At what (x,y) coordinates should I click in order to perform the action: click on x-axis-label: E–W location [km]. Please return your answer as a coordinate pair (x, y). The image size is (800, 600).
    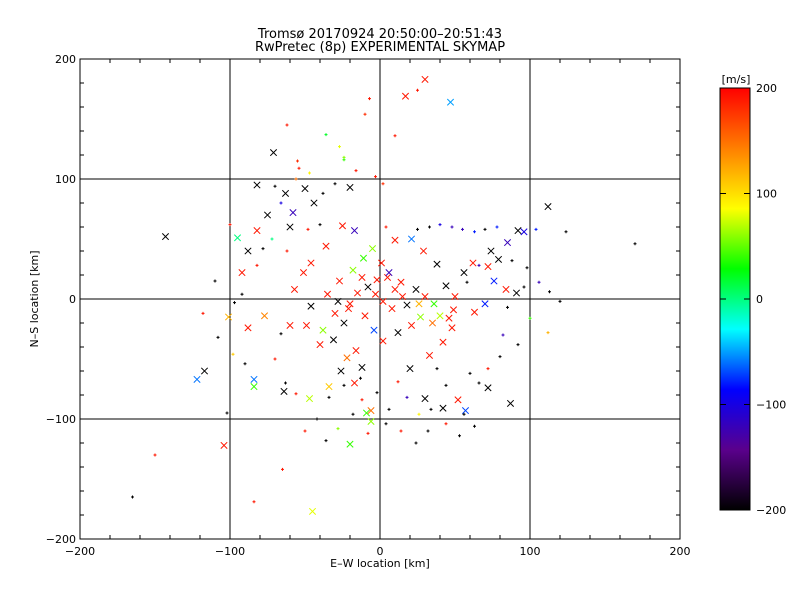
    Looking at the image, I should click on (380, 563).